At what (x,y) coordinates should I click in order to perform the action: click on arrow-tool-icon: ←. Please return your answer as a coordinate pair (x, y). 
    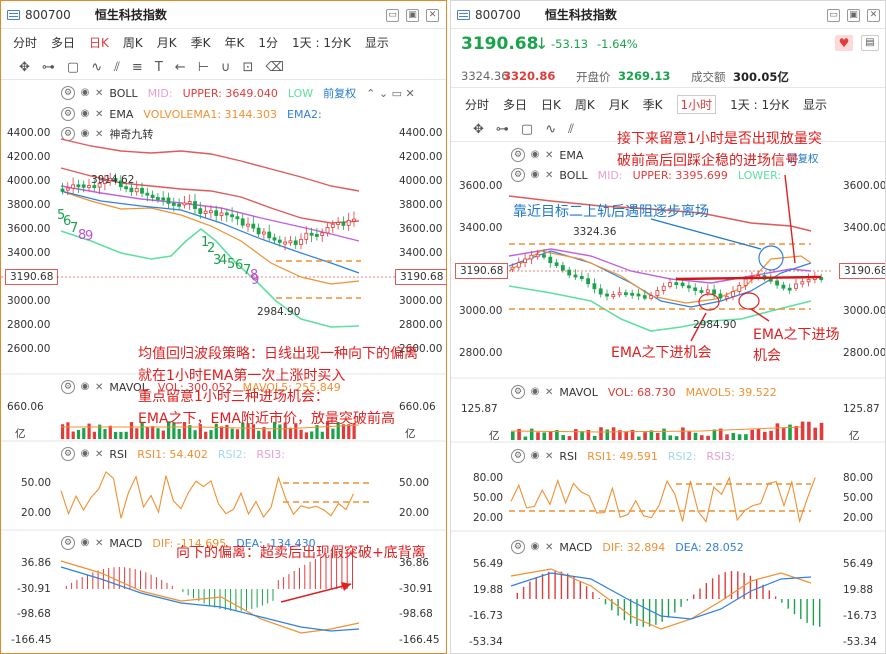
    Looking at the image, I should click on (180, 67).